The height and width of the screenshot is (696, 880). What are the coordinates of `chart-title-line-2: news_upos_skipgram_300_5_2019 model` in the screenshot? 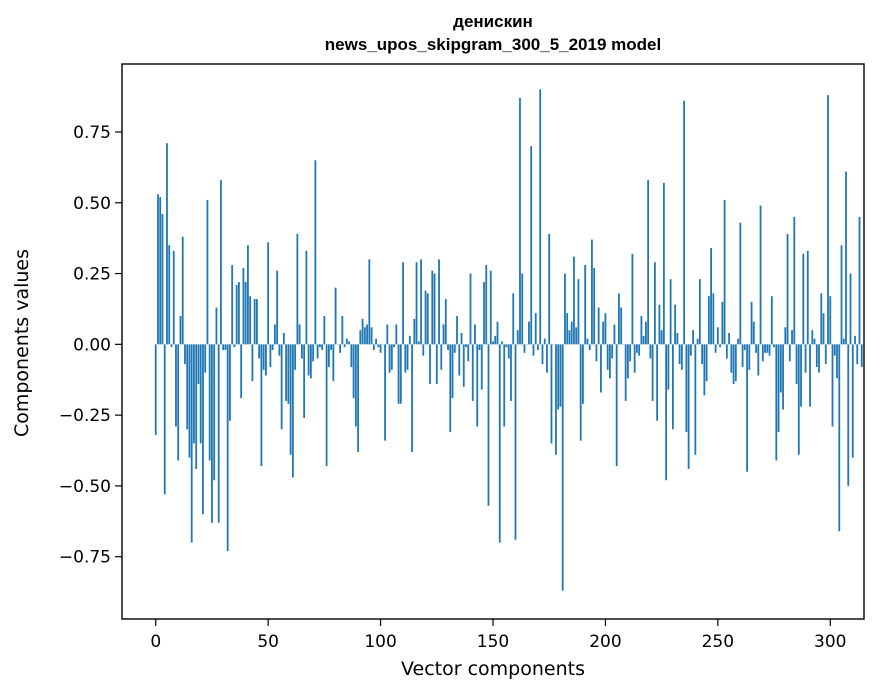 It's located at (493, 44).